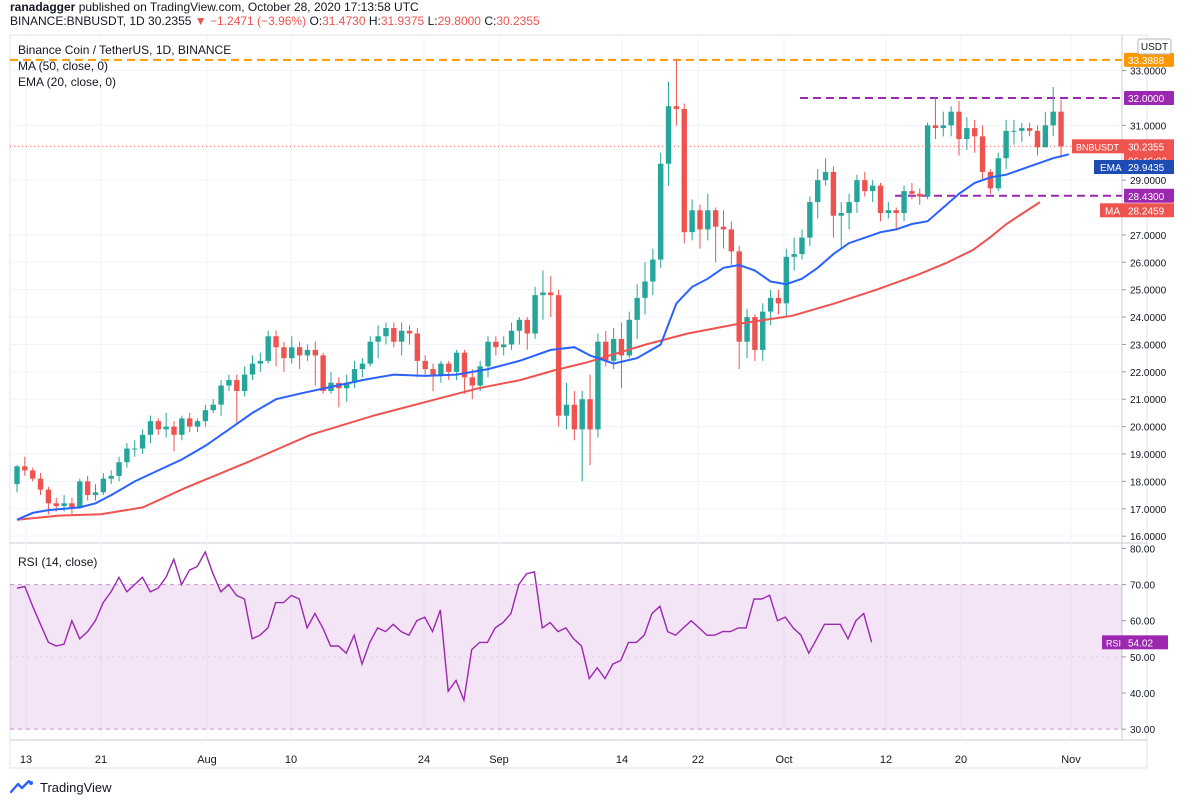 Image resolution: width=1203 pixels, height=805 pixels. What do you see at coordinates (1148, 236) in the screenshot?
I see `price-tick-label: 27.0000` at bounding box center [1148, 236].